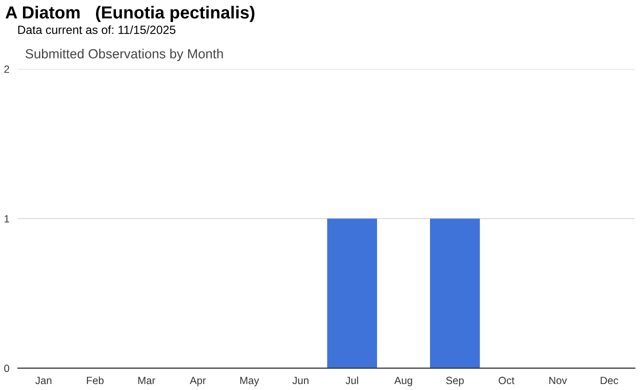 The height and width of the screenshot is (390, 640). Describe the element at coordinates (300, 380) in the screenshot. I see `x-tick-label: Jun` at that location.